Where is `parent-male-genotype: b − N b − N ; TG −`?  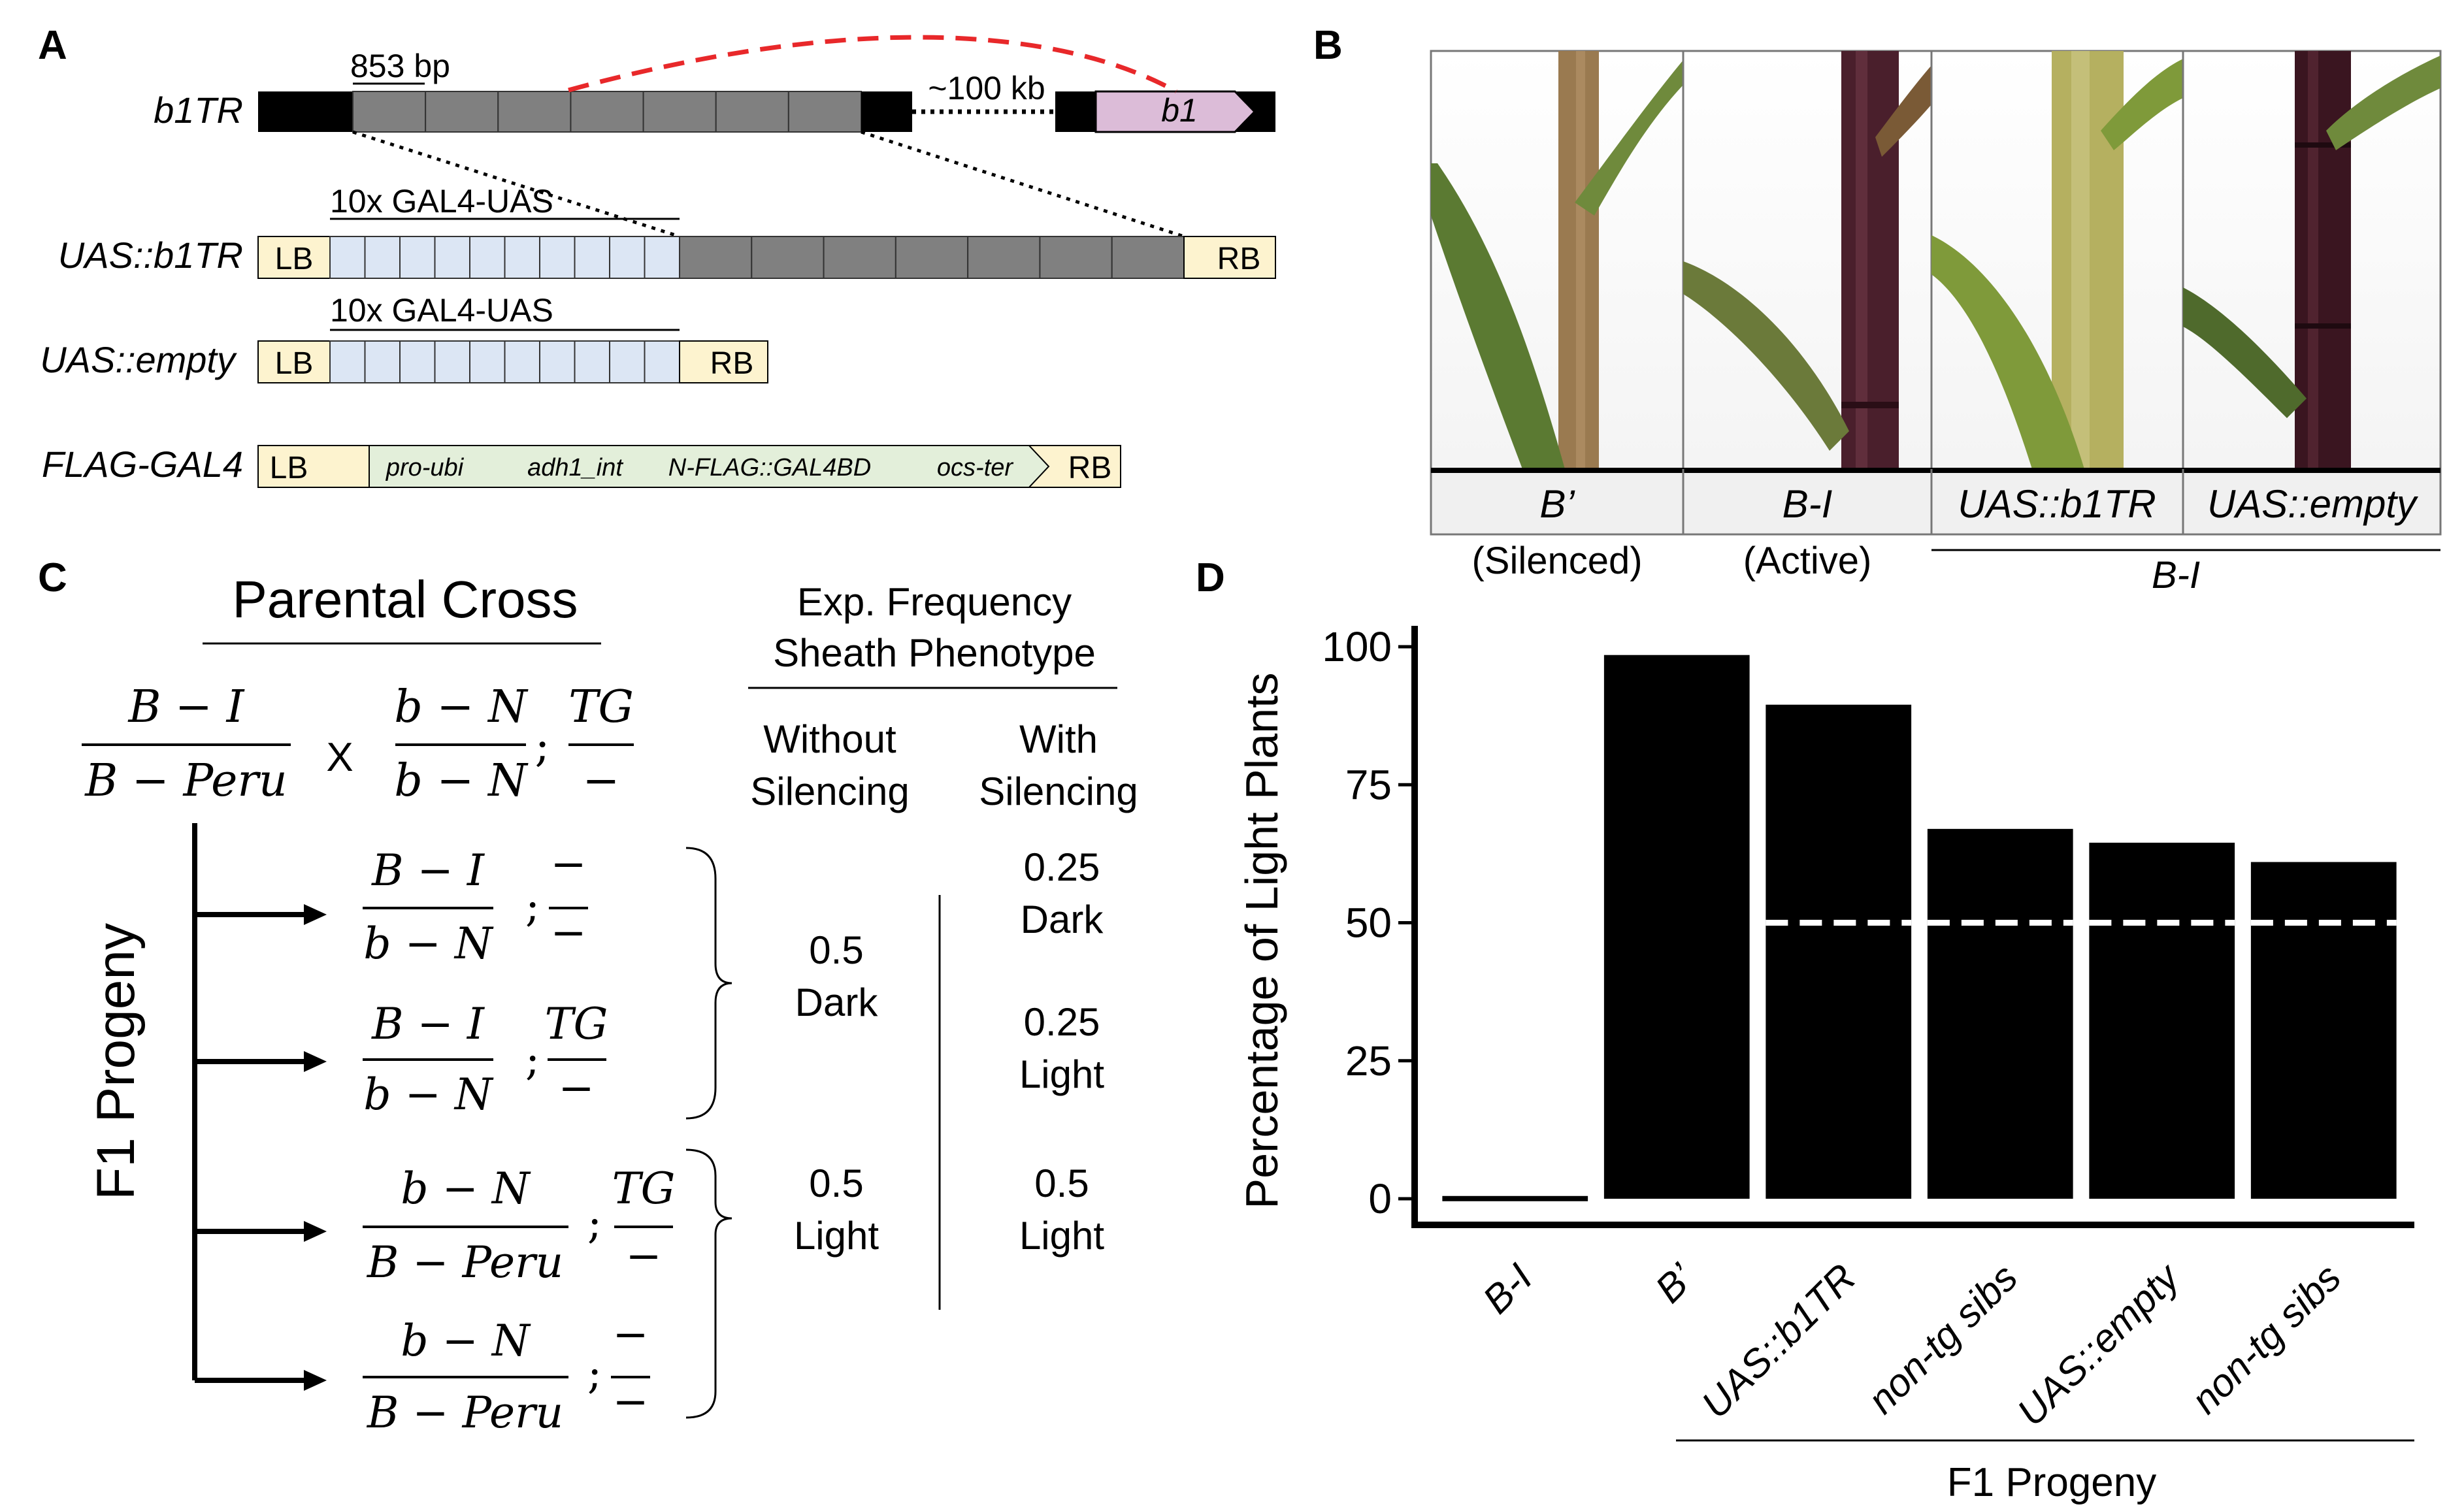 parent-male-genotype: b − N b − N ; TG − is located at coordinates (514, 744).